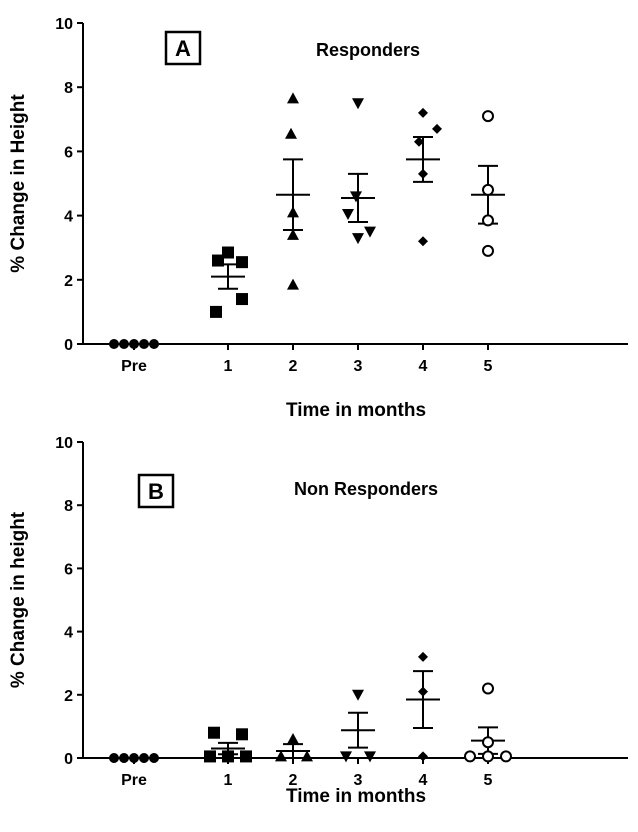 This screenshot has height=832, width=638. I want to click on panel-letter: B, so click(156, 491).